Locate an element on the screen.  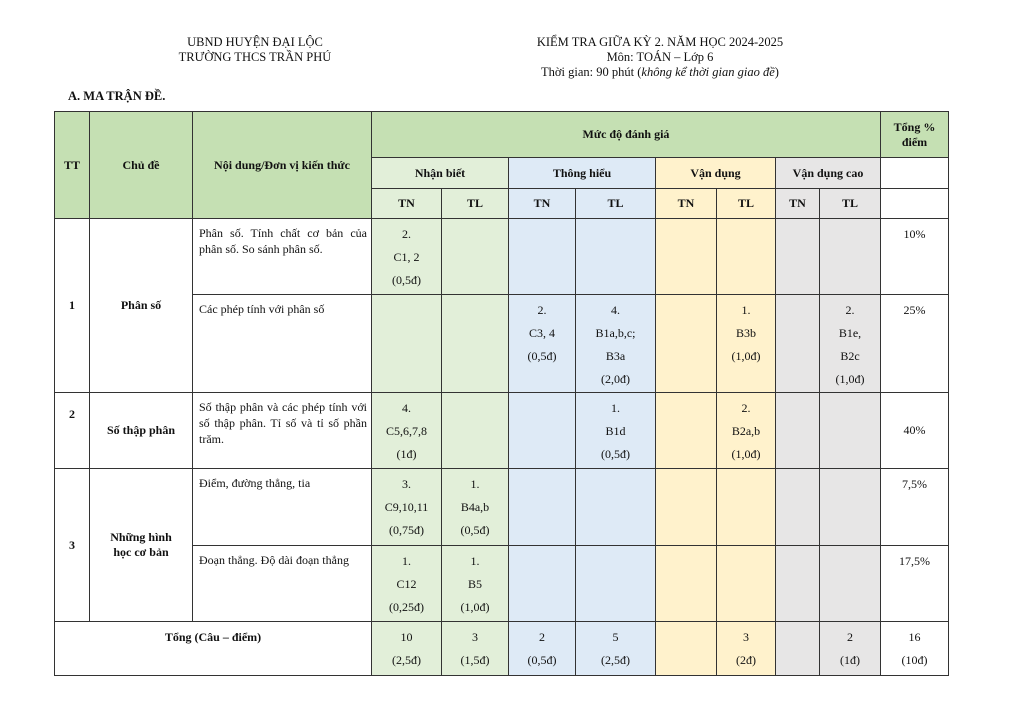
matrix-cell: 1. C12 (0,25đ) is located at coordinates (406, 583).